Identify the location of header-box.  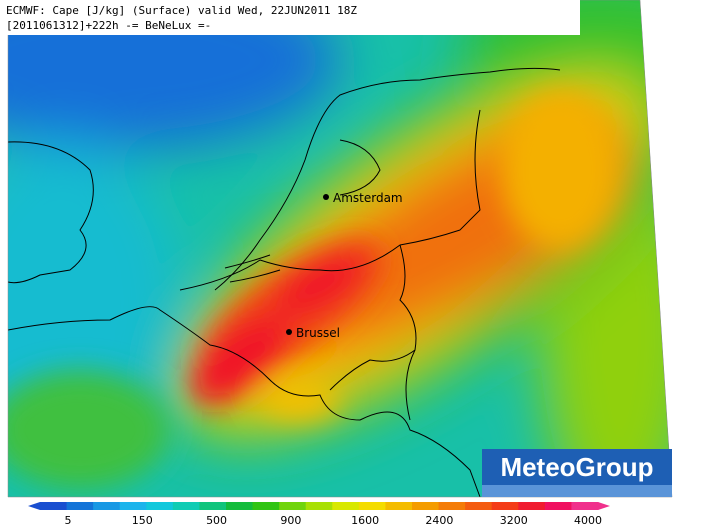
(290, 17).